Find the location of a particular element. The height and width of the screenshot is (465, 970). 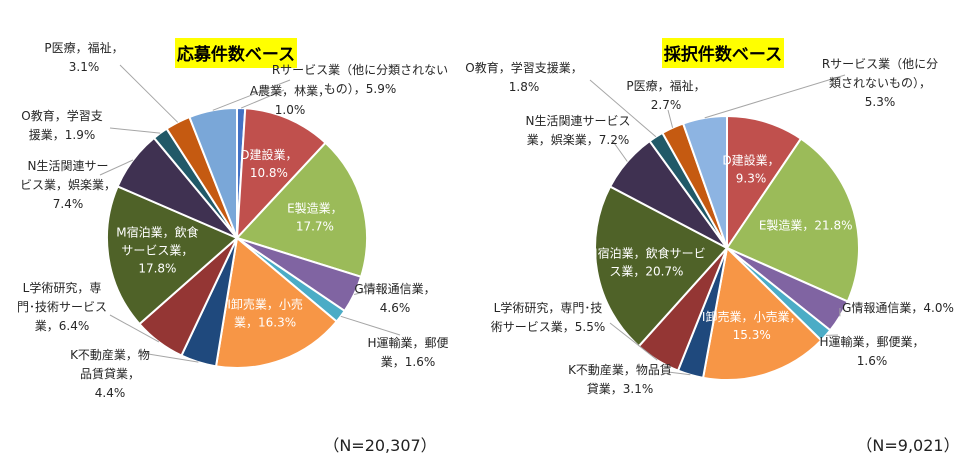

slice-data-label: L学術研究，専門･技術サービス業，5.5% is located at coordinates (548, 317).